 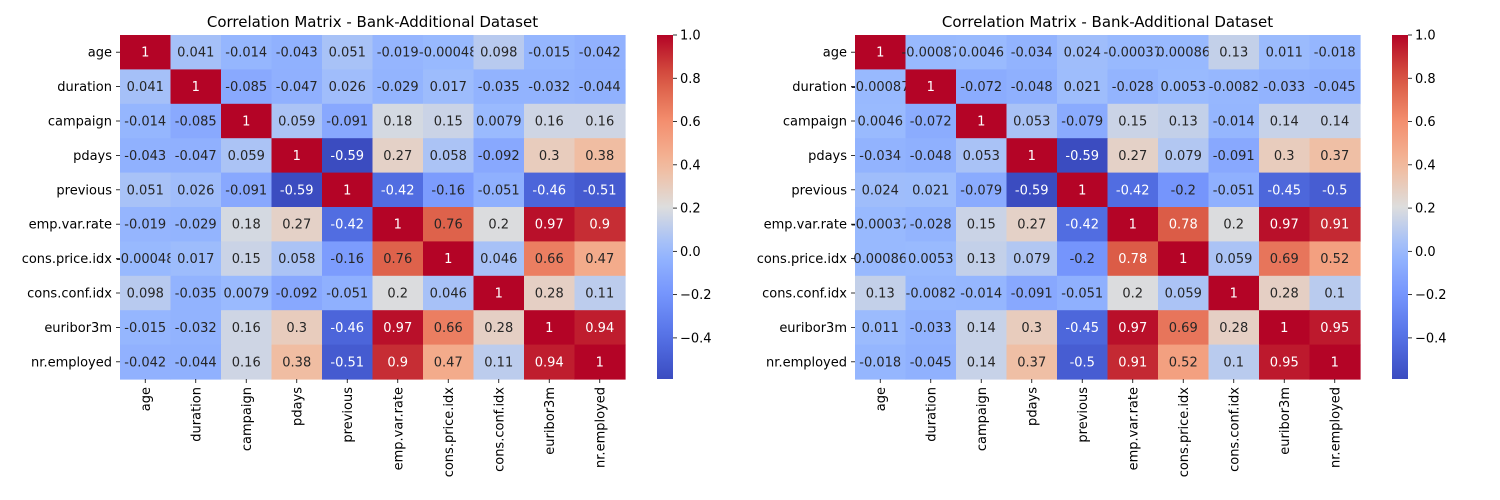 What do you see at coordinates (247, 419) in the screenshot?
I see `x-tick-label: campaign` at bounding box center [247, 419].